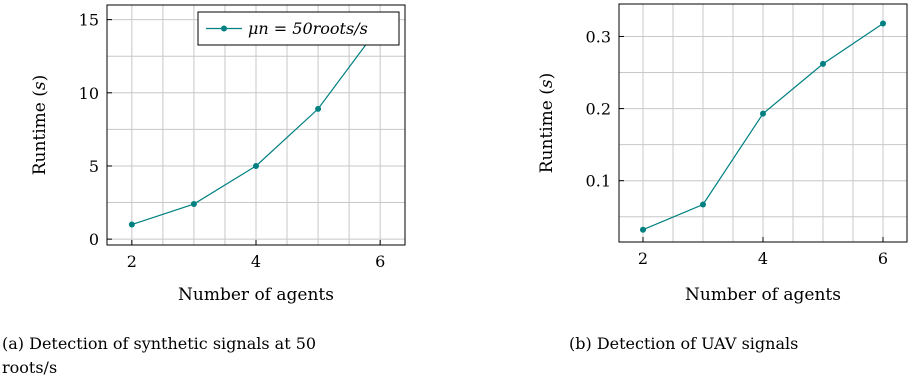 The height and width of the screenshot is (385, 909). I want to click on caption-b: (b) Detection of UAV signals, so click(684, 343).